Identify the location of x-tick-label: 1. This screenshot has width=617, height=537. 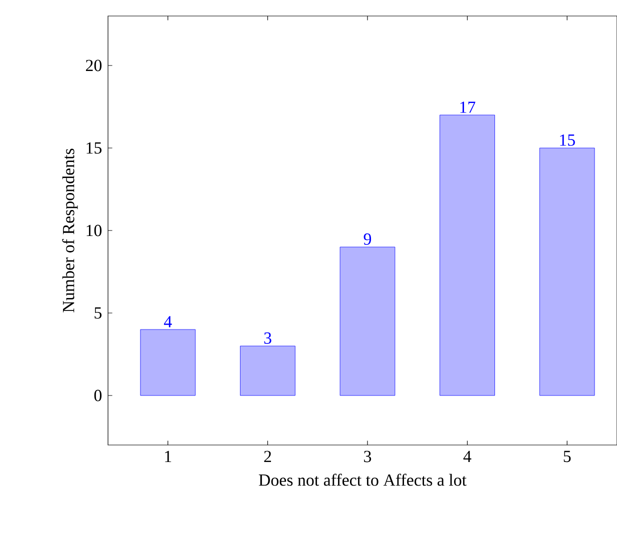
(168, 456).